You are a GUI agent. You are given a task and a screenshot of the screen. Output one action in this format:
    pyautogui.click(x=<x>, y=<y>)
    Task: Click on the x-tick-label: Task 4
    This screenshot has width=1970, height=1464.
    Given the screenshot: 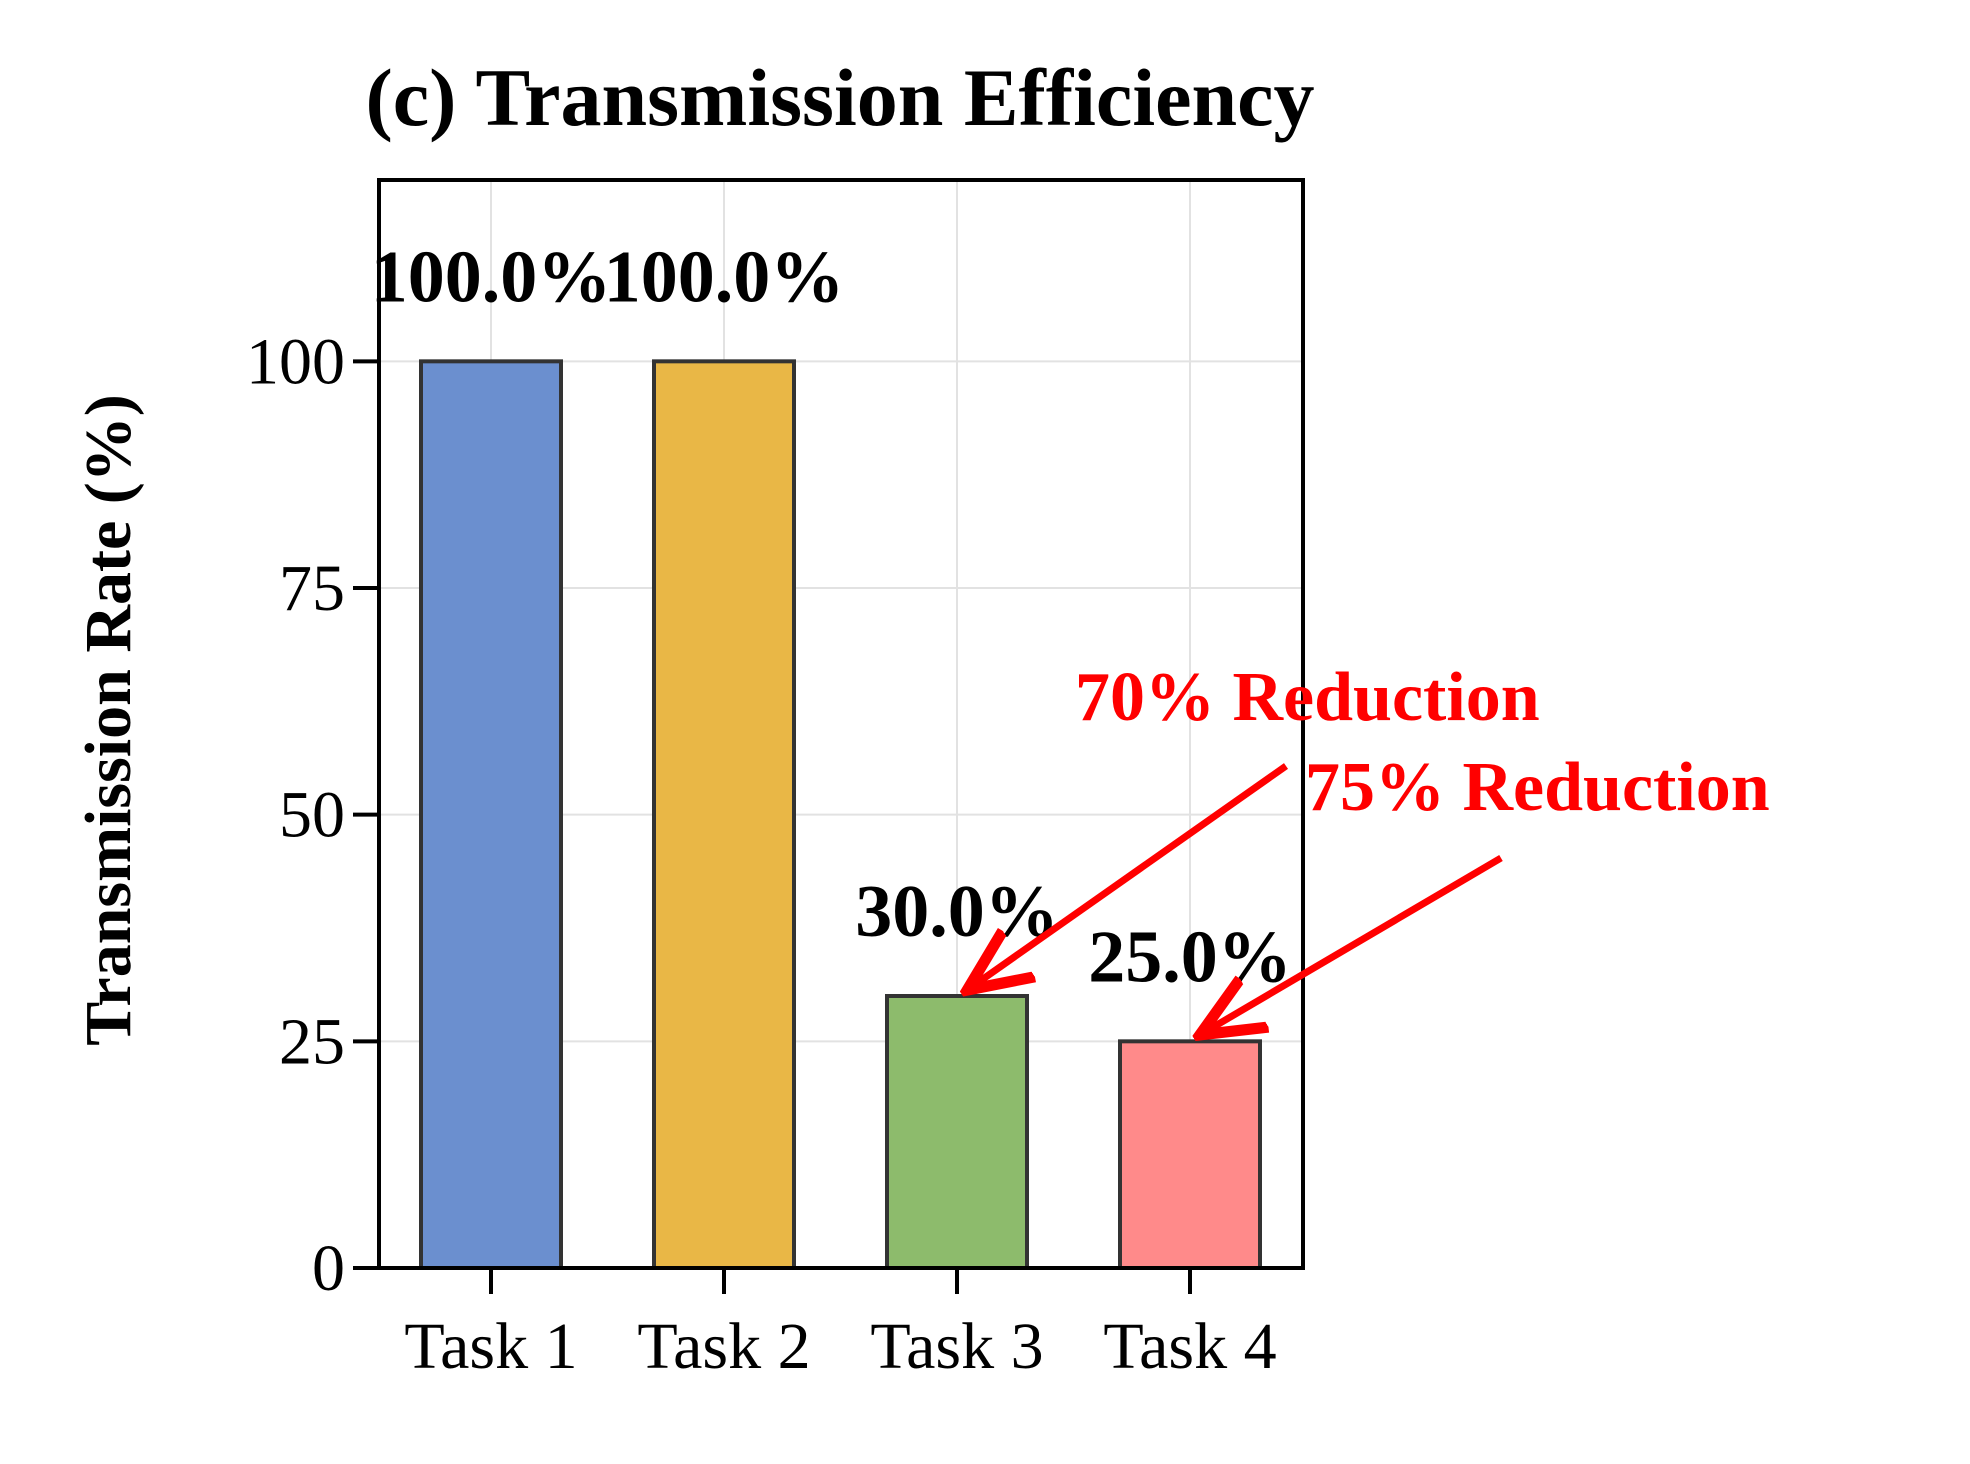 What is the action you would take?
    pyautogui.click(x=1189, y=1346)
    